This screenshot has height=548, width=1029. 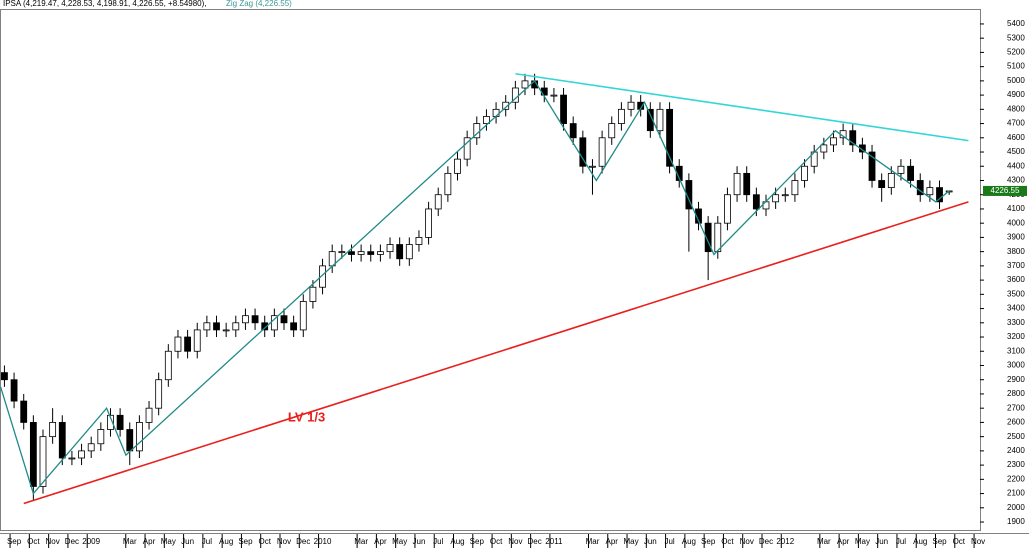 I want to click on y-tick-label: 3300, so click(x=1016, y=322).